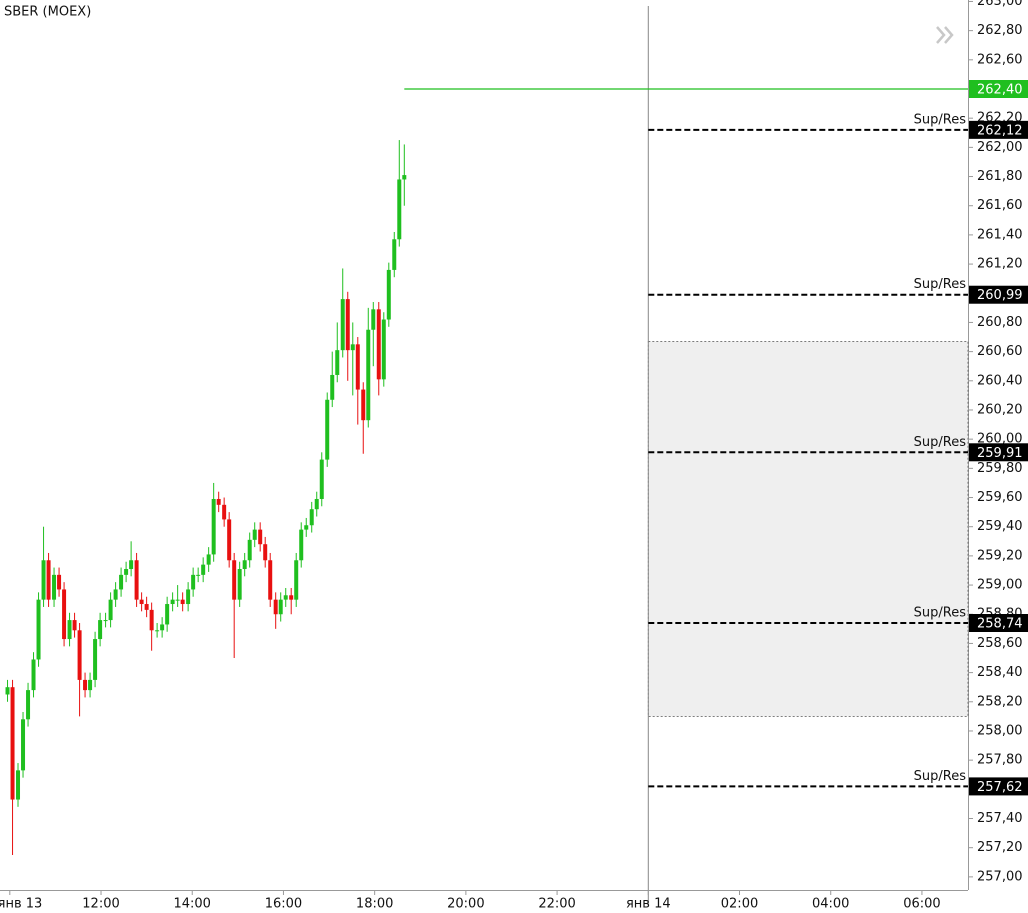  I want to click on y-tick-label: 260,80, so click(1000, 322).